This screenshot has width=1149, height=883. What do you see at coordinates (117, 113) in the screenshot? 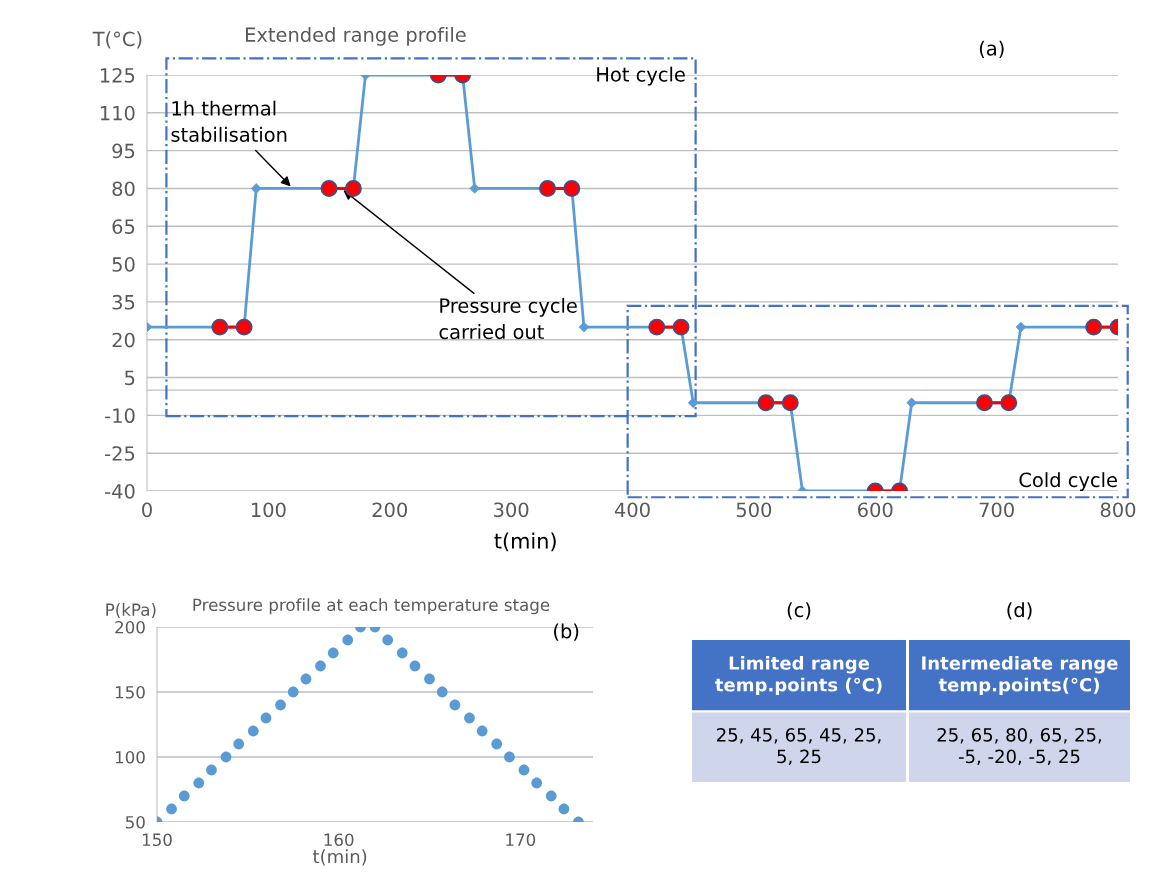
I see `y-tick-label: 110` at bounding box center [117, 113].